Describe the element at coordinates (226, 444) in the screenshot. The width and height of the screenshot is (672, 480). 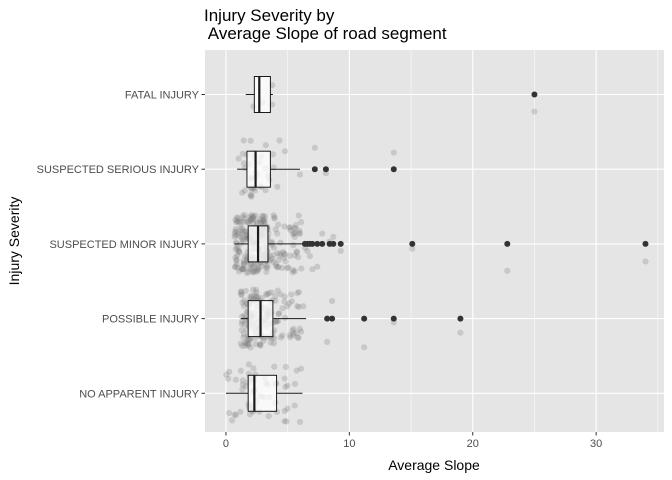
I see `x-tick-label: 0` at that location.